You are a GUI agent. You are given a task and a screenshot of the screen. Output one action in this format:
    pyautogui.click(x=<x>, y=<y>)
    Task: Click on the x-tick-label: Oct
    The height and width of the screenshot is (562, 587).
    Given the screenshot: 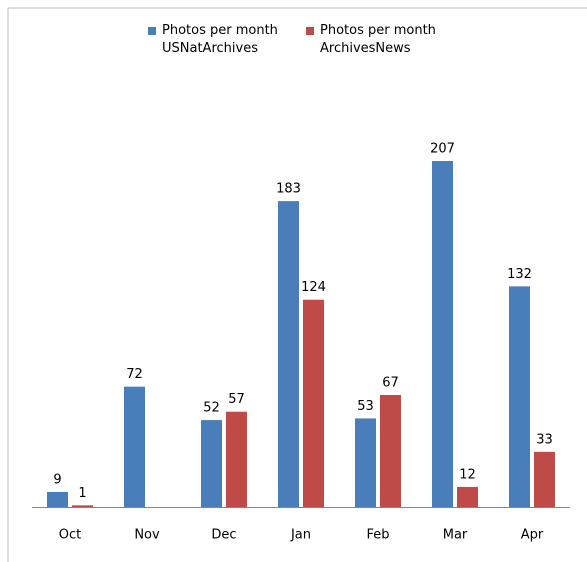 What is the action you would take?
    pyautogui.click(x=70, y=535)
    